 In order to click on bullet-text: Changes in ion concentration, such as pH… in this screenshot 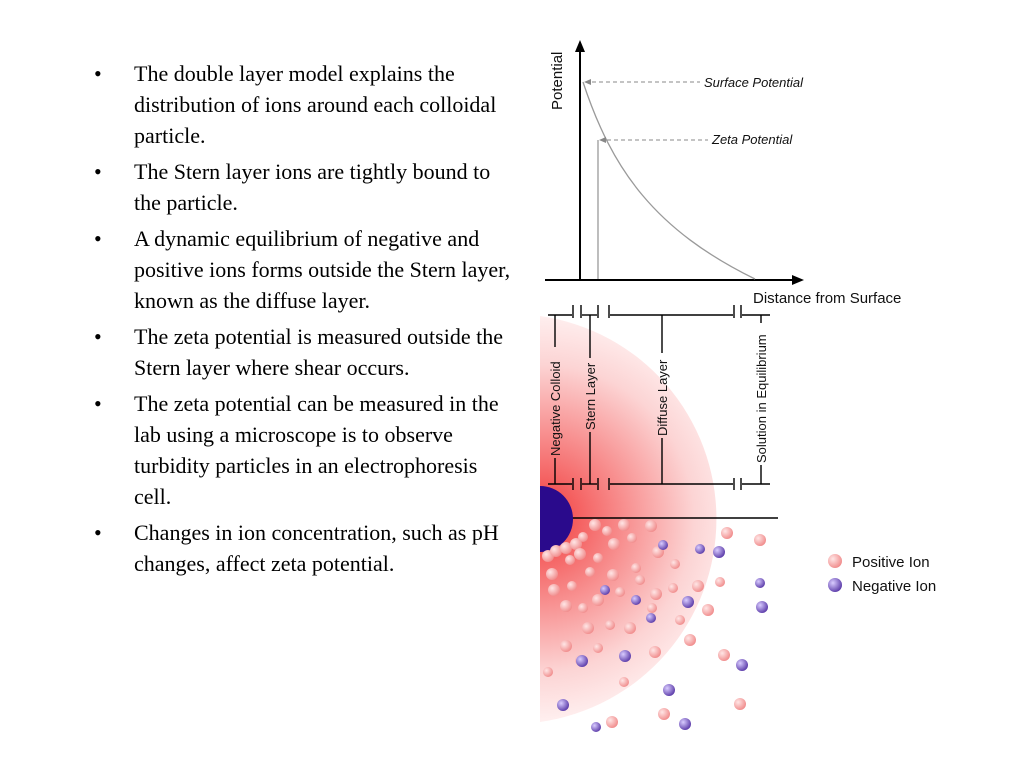, I will do `click(316, 548)`.